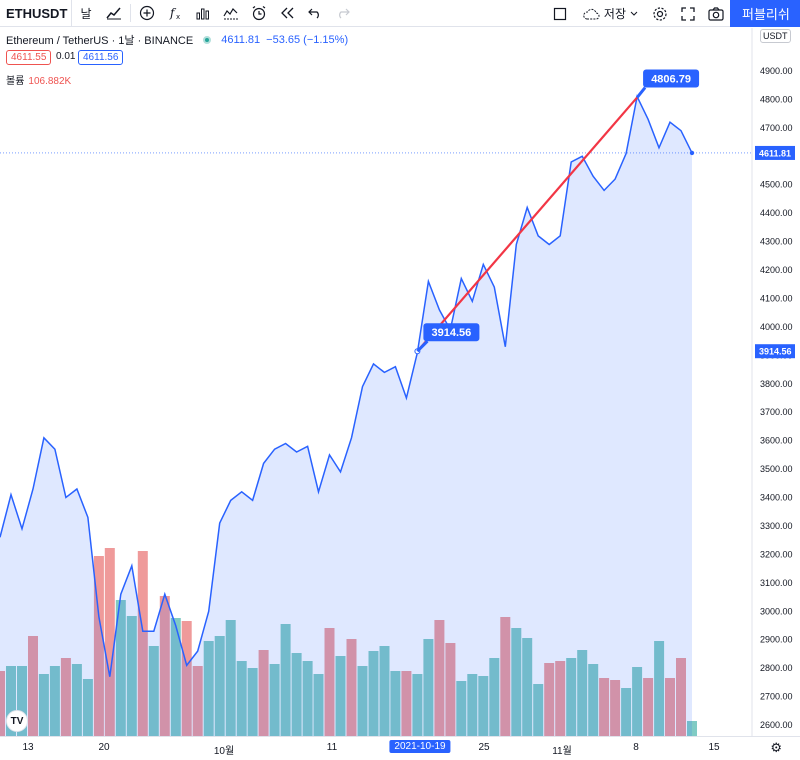 The width and height of the screenshot is (800, 760). Describe the element at coordinates (714, 747) in the screenshot. I see `time-tick: 15` at that location.